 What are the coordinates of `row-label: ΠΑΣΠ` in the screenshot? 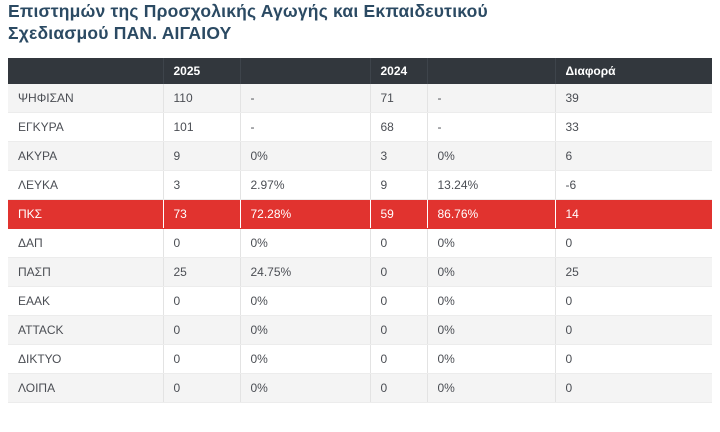 It's located at (86, 272).